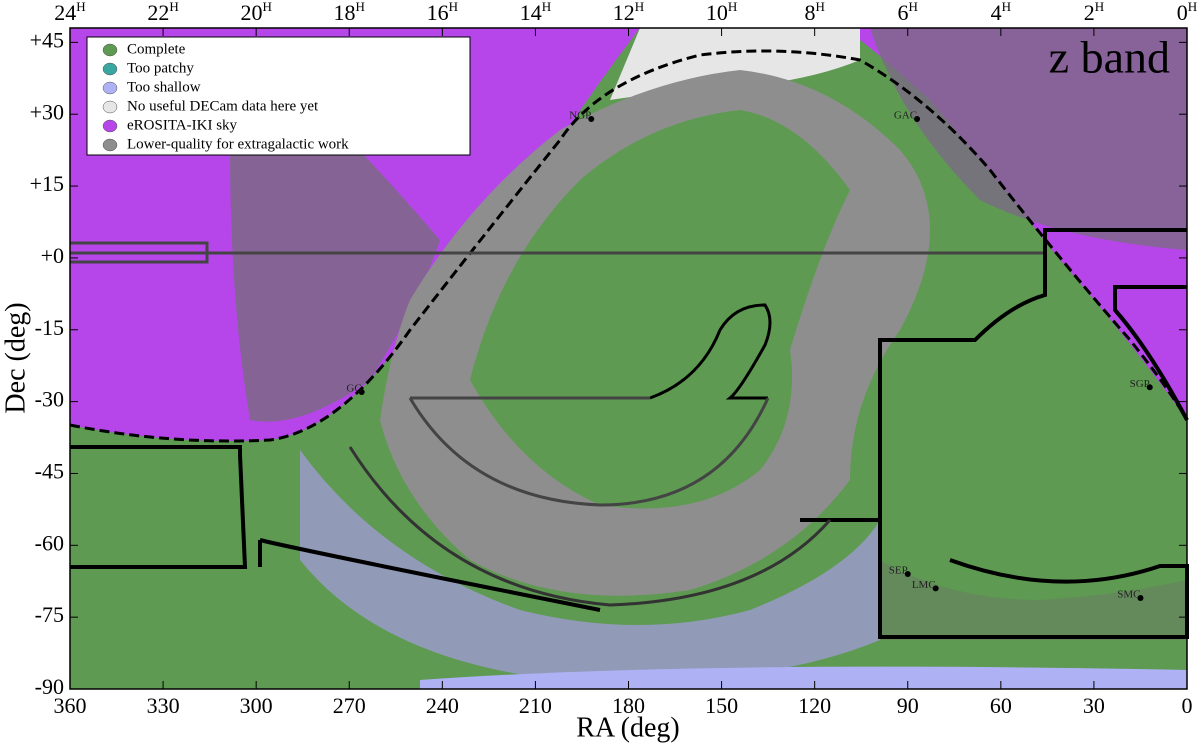 The height and width of the screenshot is (750, 1200). What do you see at coordinates (47, 183) in the screenshot?
I see `y-tick-label: +15` at bounding box center [47, 183].